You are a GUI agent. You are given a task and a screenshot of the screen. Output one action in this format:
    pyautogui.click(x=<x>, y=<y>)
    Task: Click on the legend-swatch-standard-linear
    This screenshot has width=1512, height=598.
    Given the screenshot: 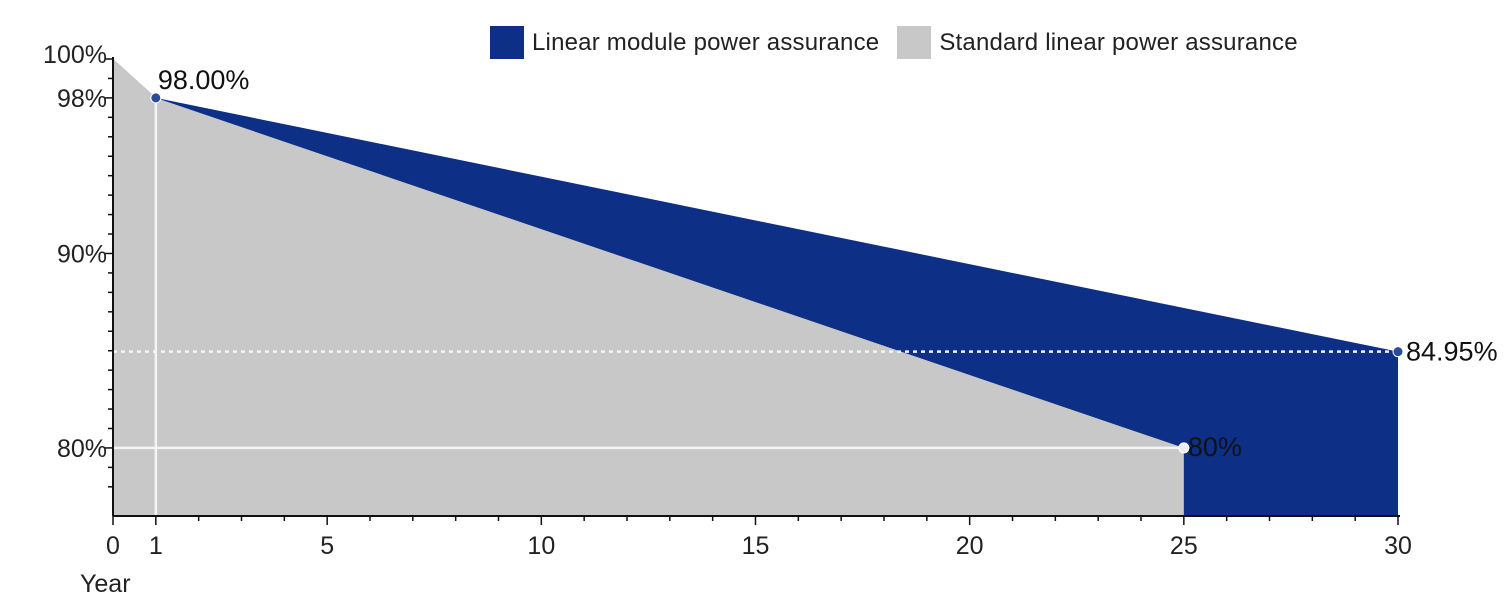 What is the action you would take?
    pyautogui.click(x=914, y=42)
    